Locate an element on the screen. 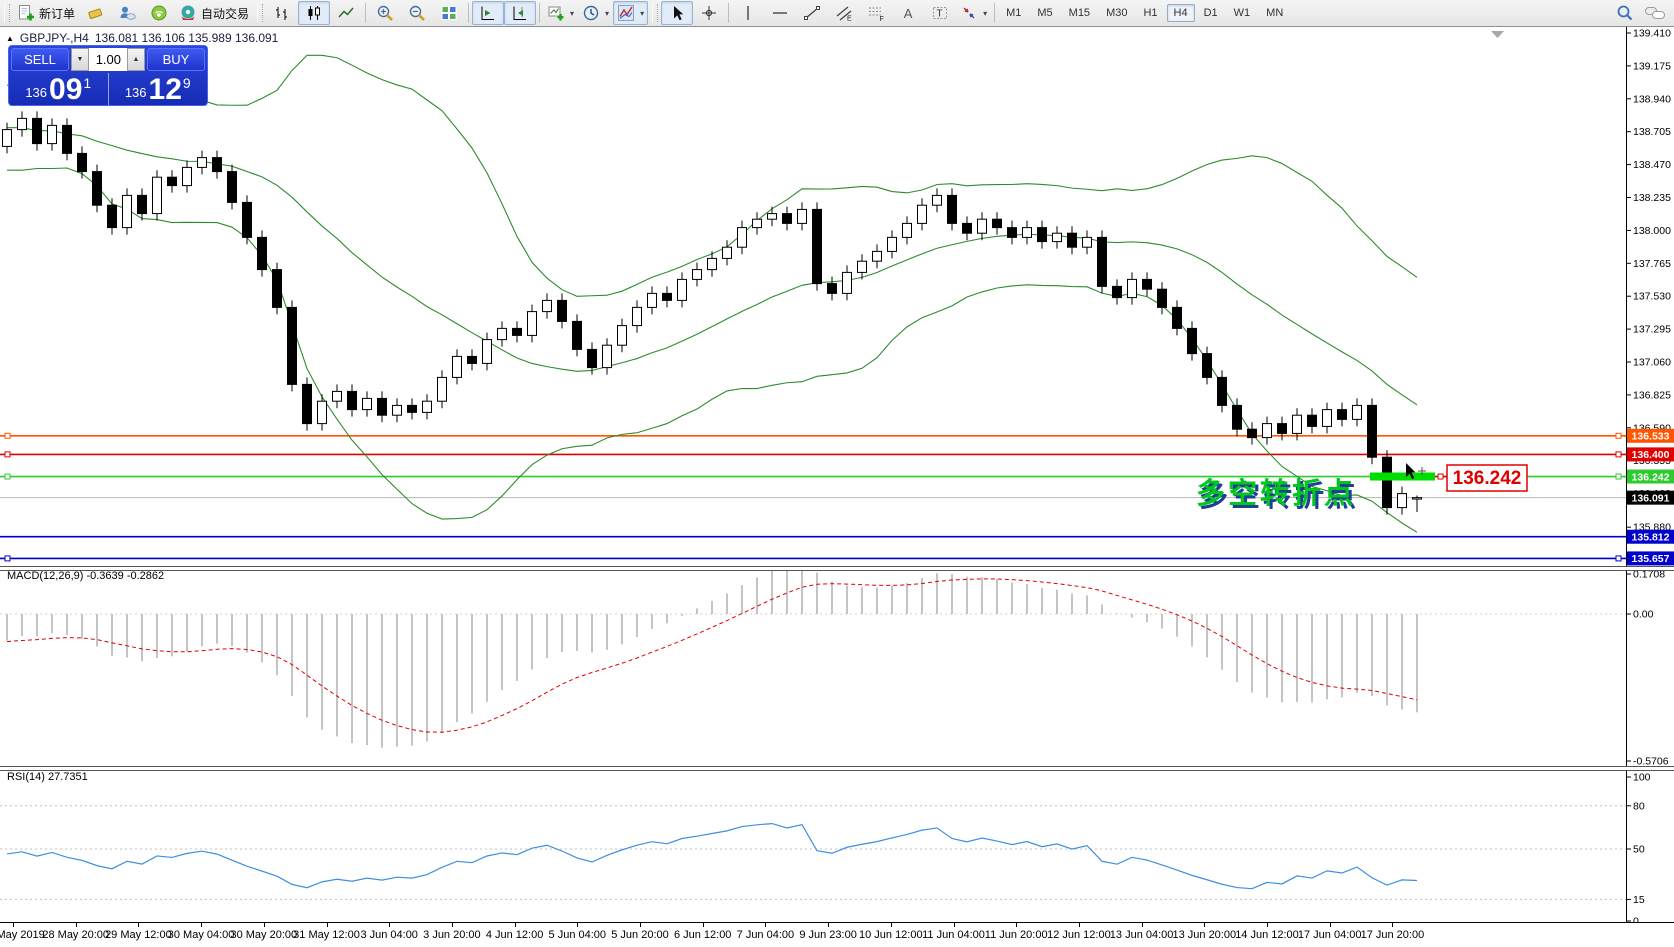  fibonacci-tool: F is located at coordinates (876, 13).